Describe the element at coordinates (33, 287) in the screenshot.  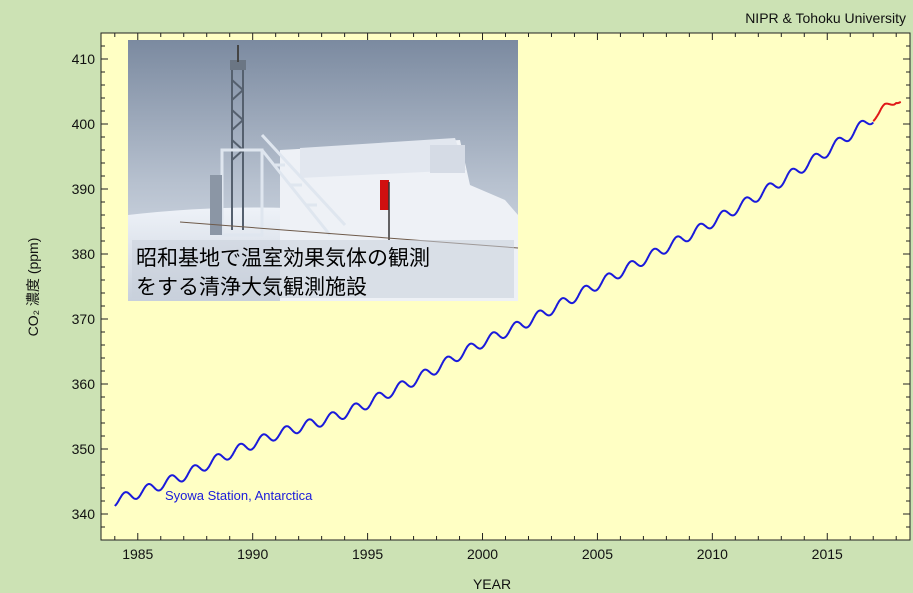
I see `y-axis-title: CO₂ 濃度 (ppm)` at that location.